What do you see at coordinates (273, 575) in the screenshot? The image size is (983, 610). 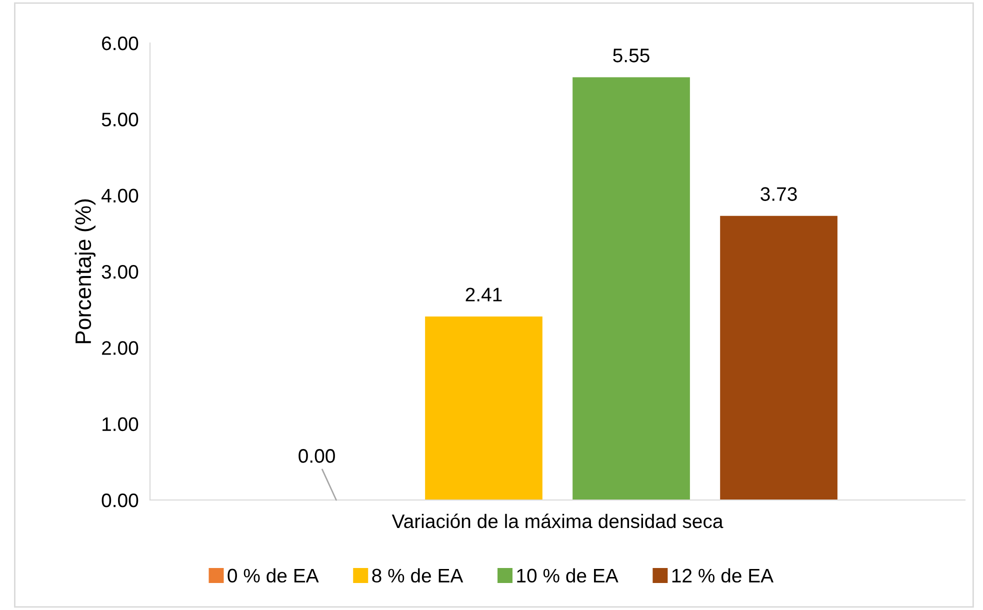 I see `legend-label: 0 % de EA` at bounding box center [273, 575].